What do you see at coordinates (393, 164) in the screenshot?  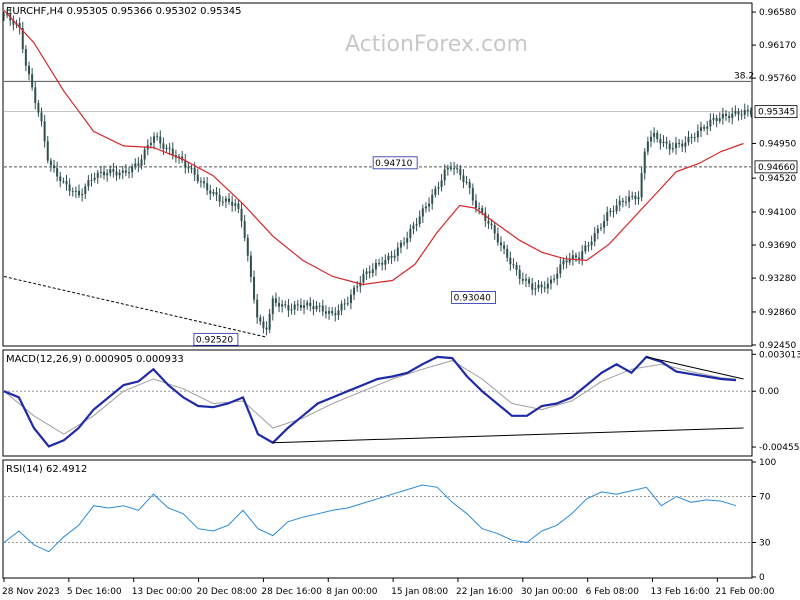 I see `annotation-text: 0.94710` at bounding box center [393, 164].